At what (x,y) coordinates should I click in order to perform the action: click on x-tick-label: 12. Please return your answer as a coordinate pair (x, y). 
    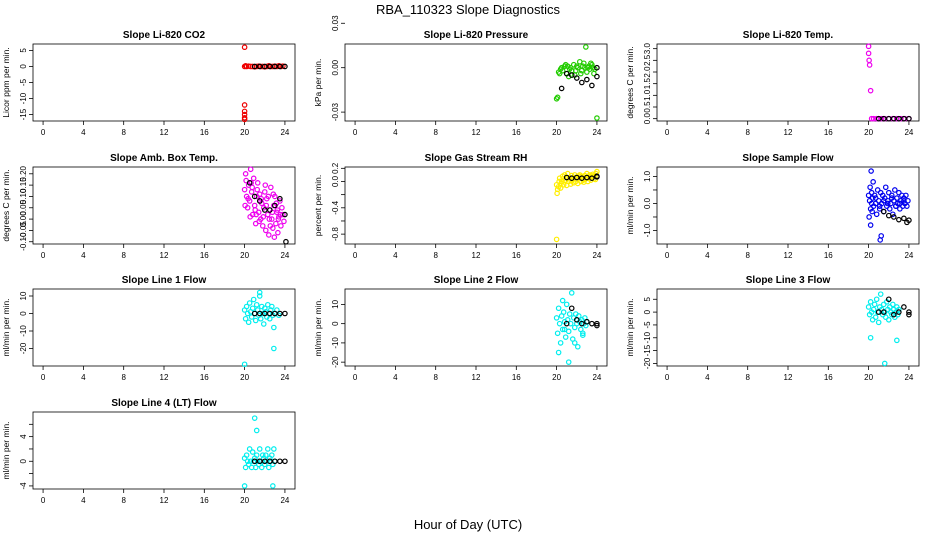
    Looking at the image, I should click on (164, 500).